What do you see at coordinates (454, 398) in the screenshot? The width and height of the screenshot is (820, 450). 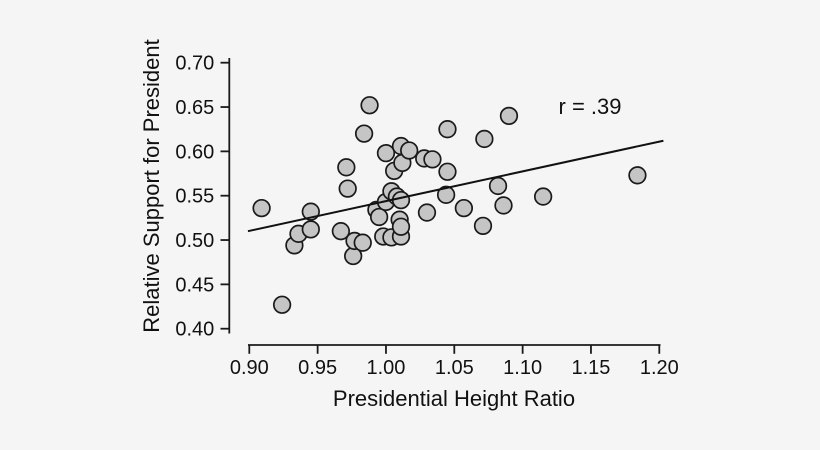 I see `x-axis-title: Presidential Height Ratio` at bounding box center [454, 398].